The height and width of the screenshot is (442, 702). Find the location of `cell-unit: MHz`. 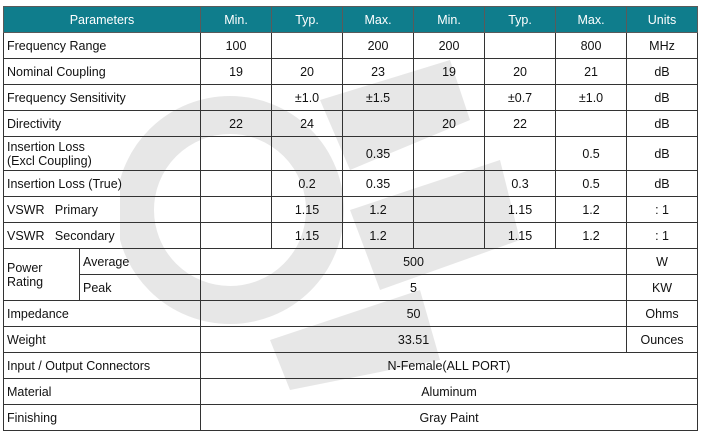

cell-unit: MHz is located at coordinates (662, 45).